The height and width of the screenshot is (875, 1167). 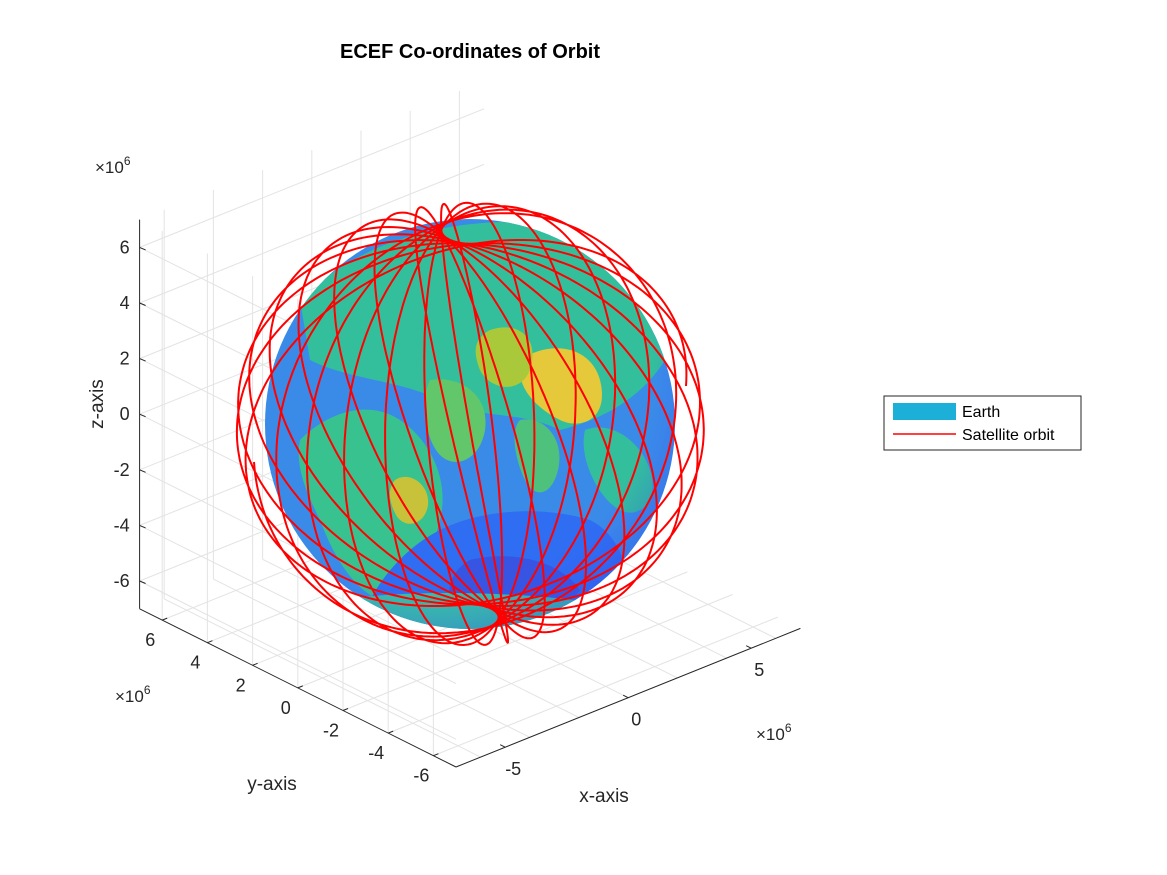 I want to click on chart-title: ECEF Co-ordinates of Orbit, so click(x=470, y=52).